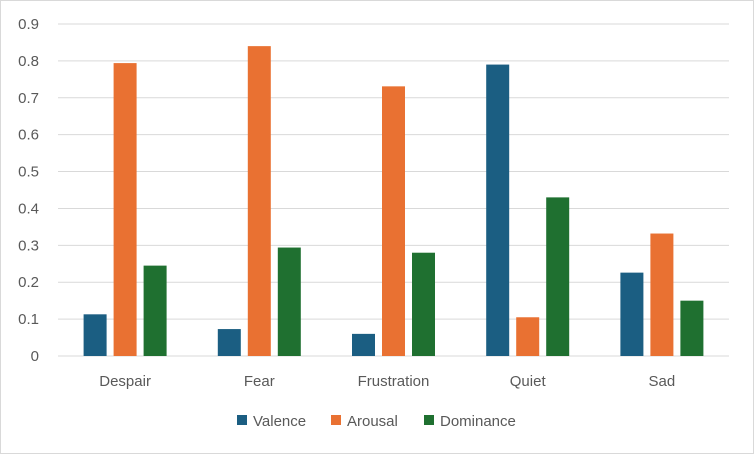  Describe the element at coordinates (423, 304) in the screenshot. I see `bar-dominance-frustration` at that location.